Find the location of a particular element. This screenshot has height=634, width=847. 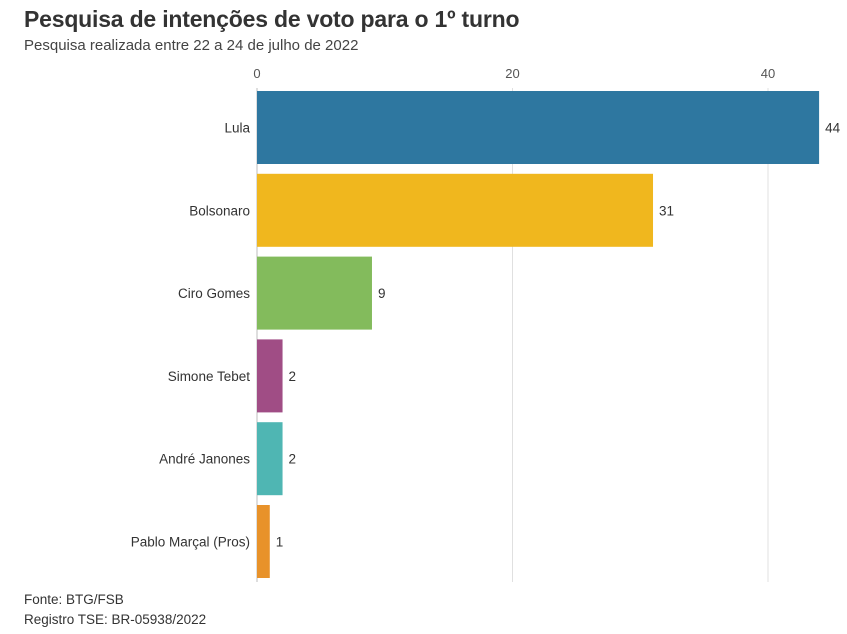

bar-andre-janones is located at coordinates (270, 459).